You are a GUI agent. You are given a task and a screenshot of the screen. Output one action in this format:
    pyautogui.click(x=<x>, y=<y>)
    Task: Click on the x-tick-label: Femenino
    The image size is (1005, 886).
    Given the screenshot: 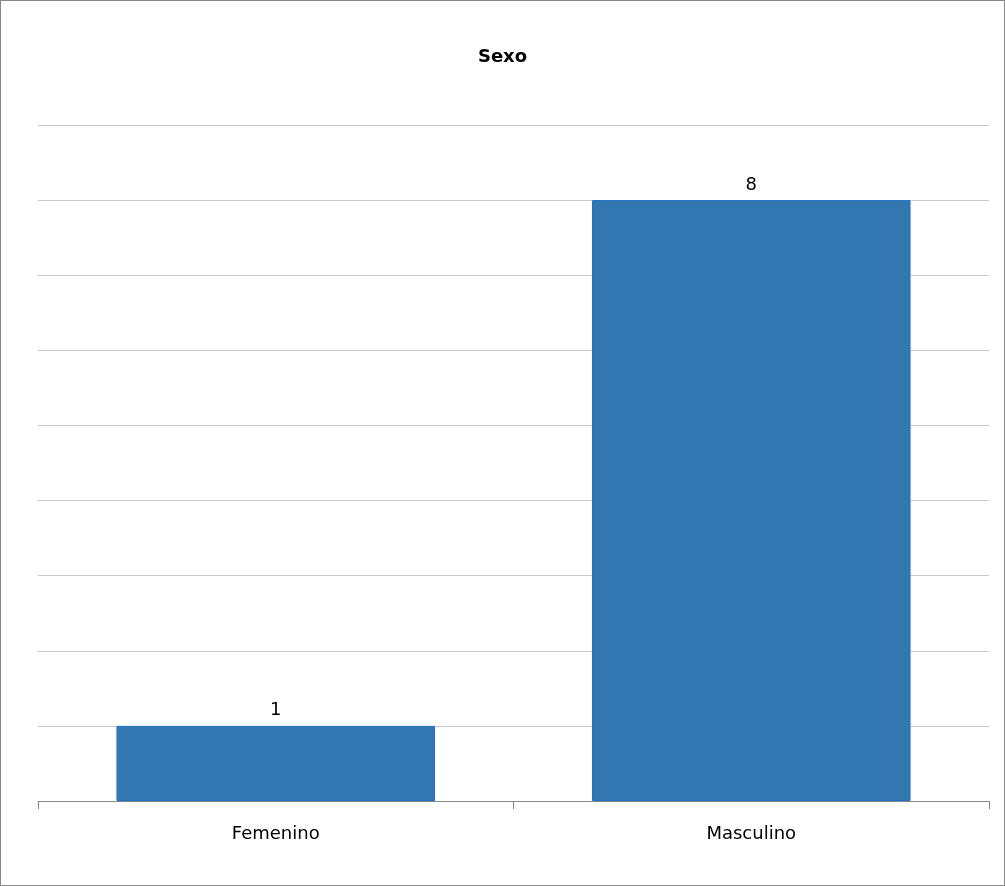 What is the action you would take?
    pyautogui.click(x=275, y=832)
    